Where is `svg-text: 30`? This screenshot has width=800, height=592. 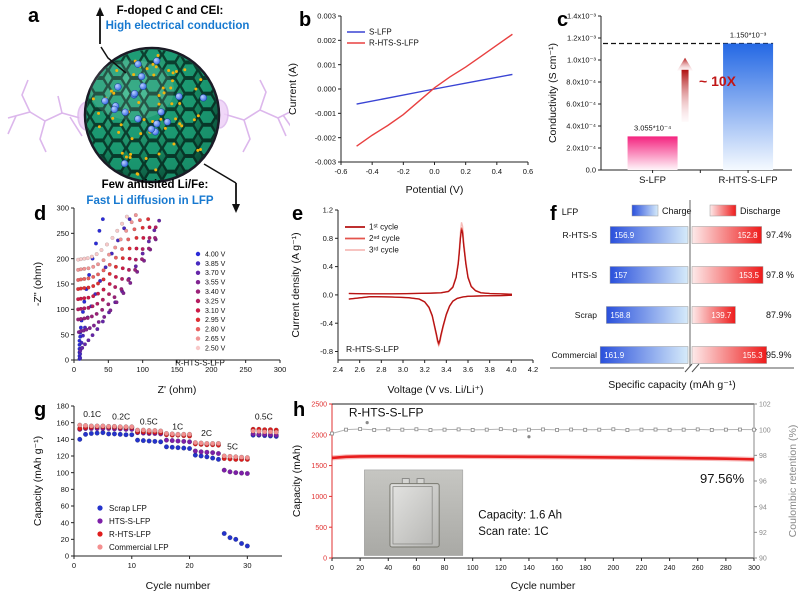 svg-text: 30 is located at coordinates (247, 565).